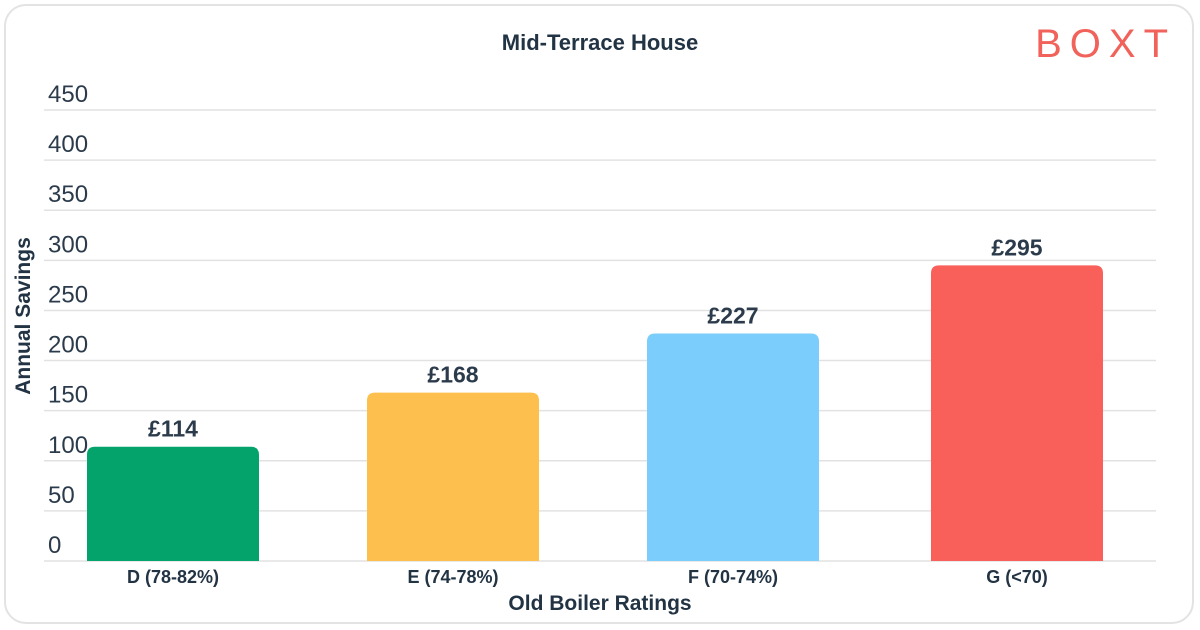 The width and height of the screenshot is (1200, 630). What do you see at coordinates (173, 577) in the screenshot?
I see `x-tick-label: D (78-82%)` at bounding box center [173, 577].